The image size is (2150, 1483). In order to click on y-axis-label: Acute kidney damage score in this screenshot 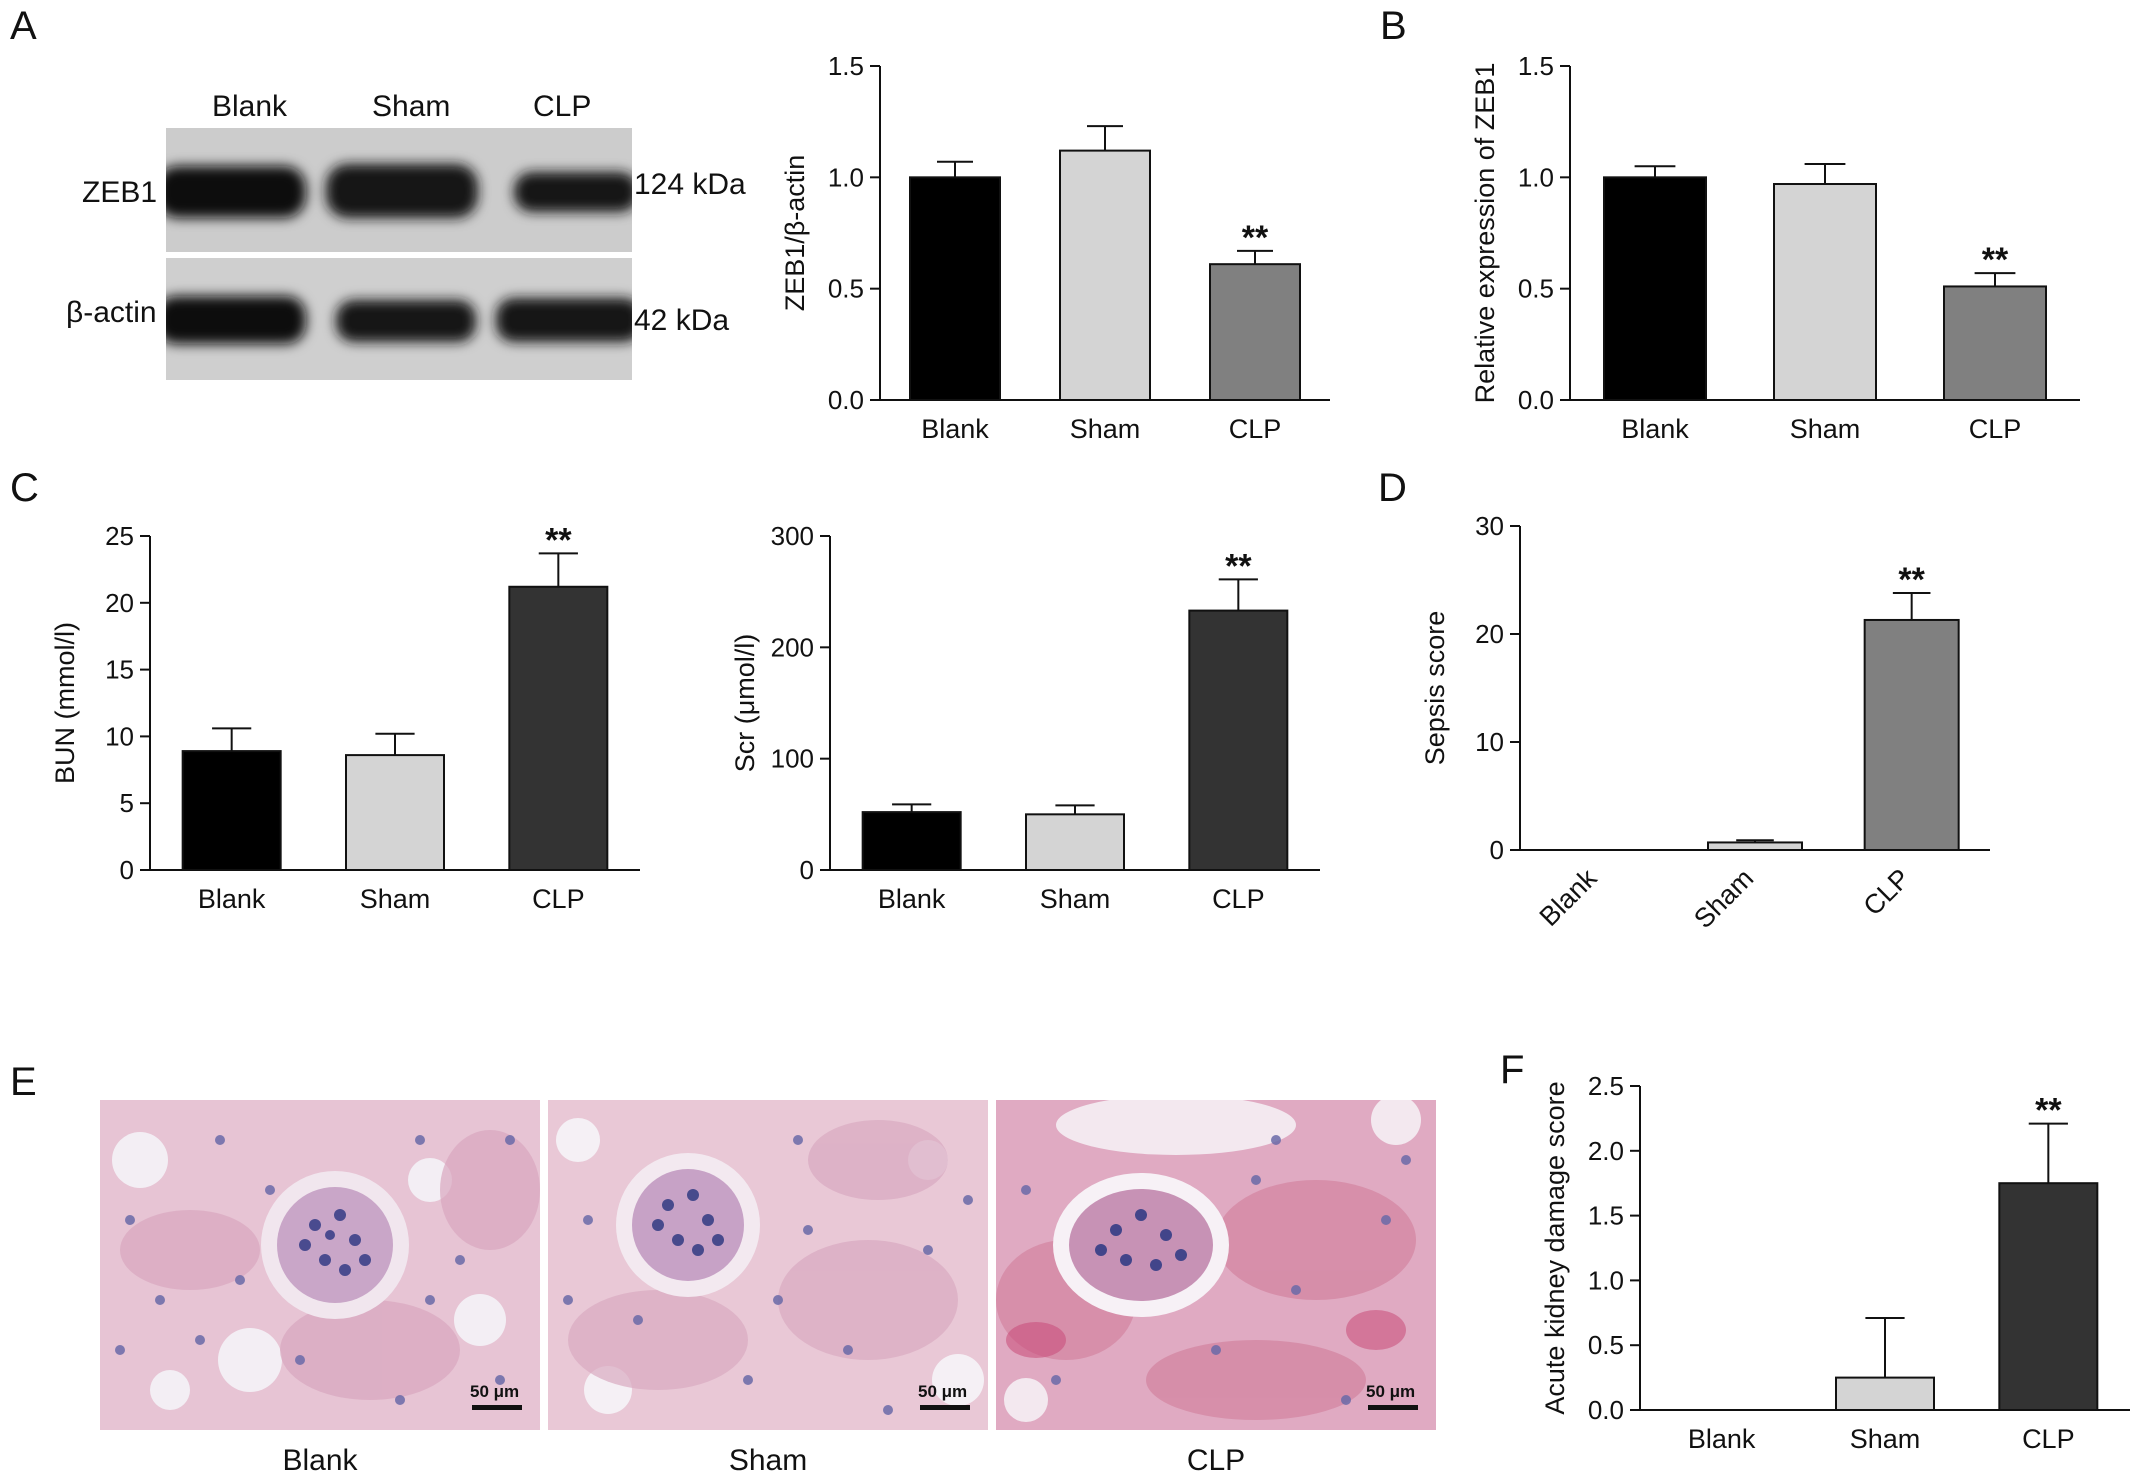, I will do `click(1555, 1247)`.